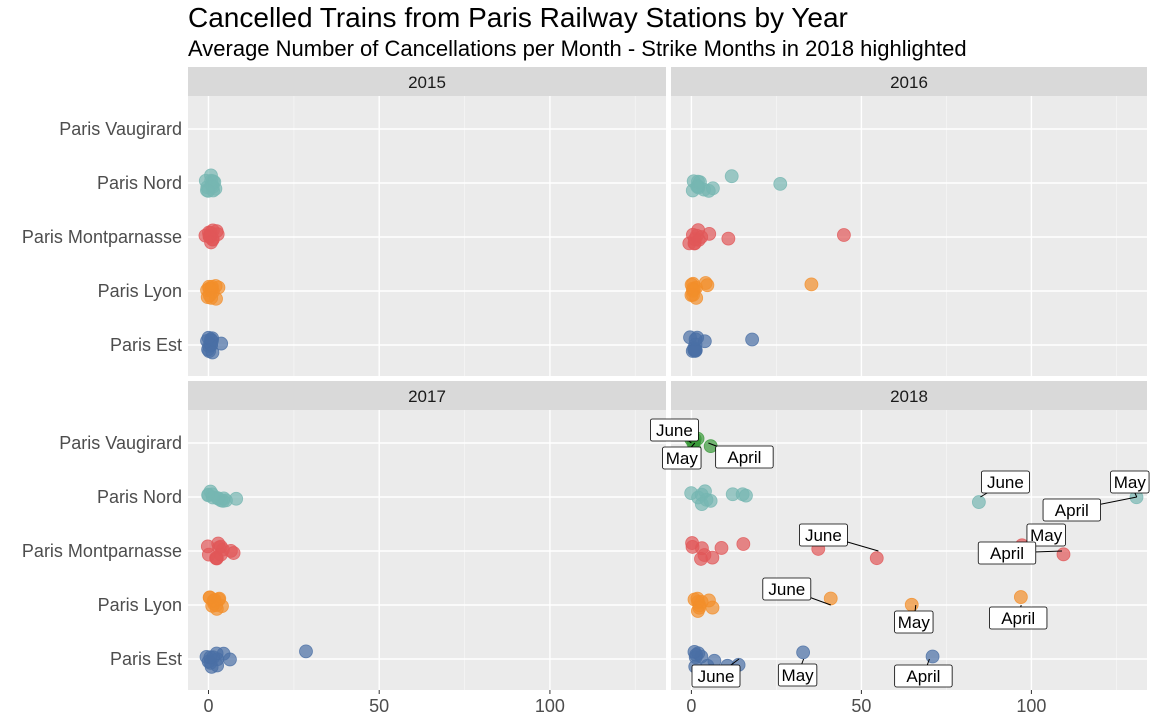  I want to click on annotation-label-paris-est-june: June, so click(716, 676).